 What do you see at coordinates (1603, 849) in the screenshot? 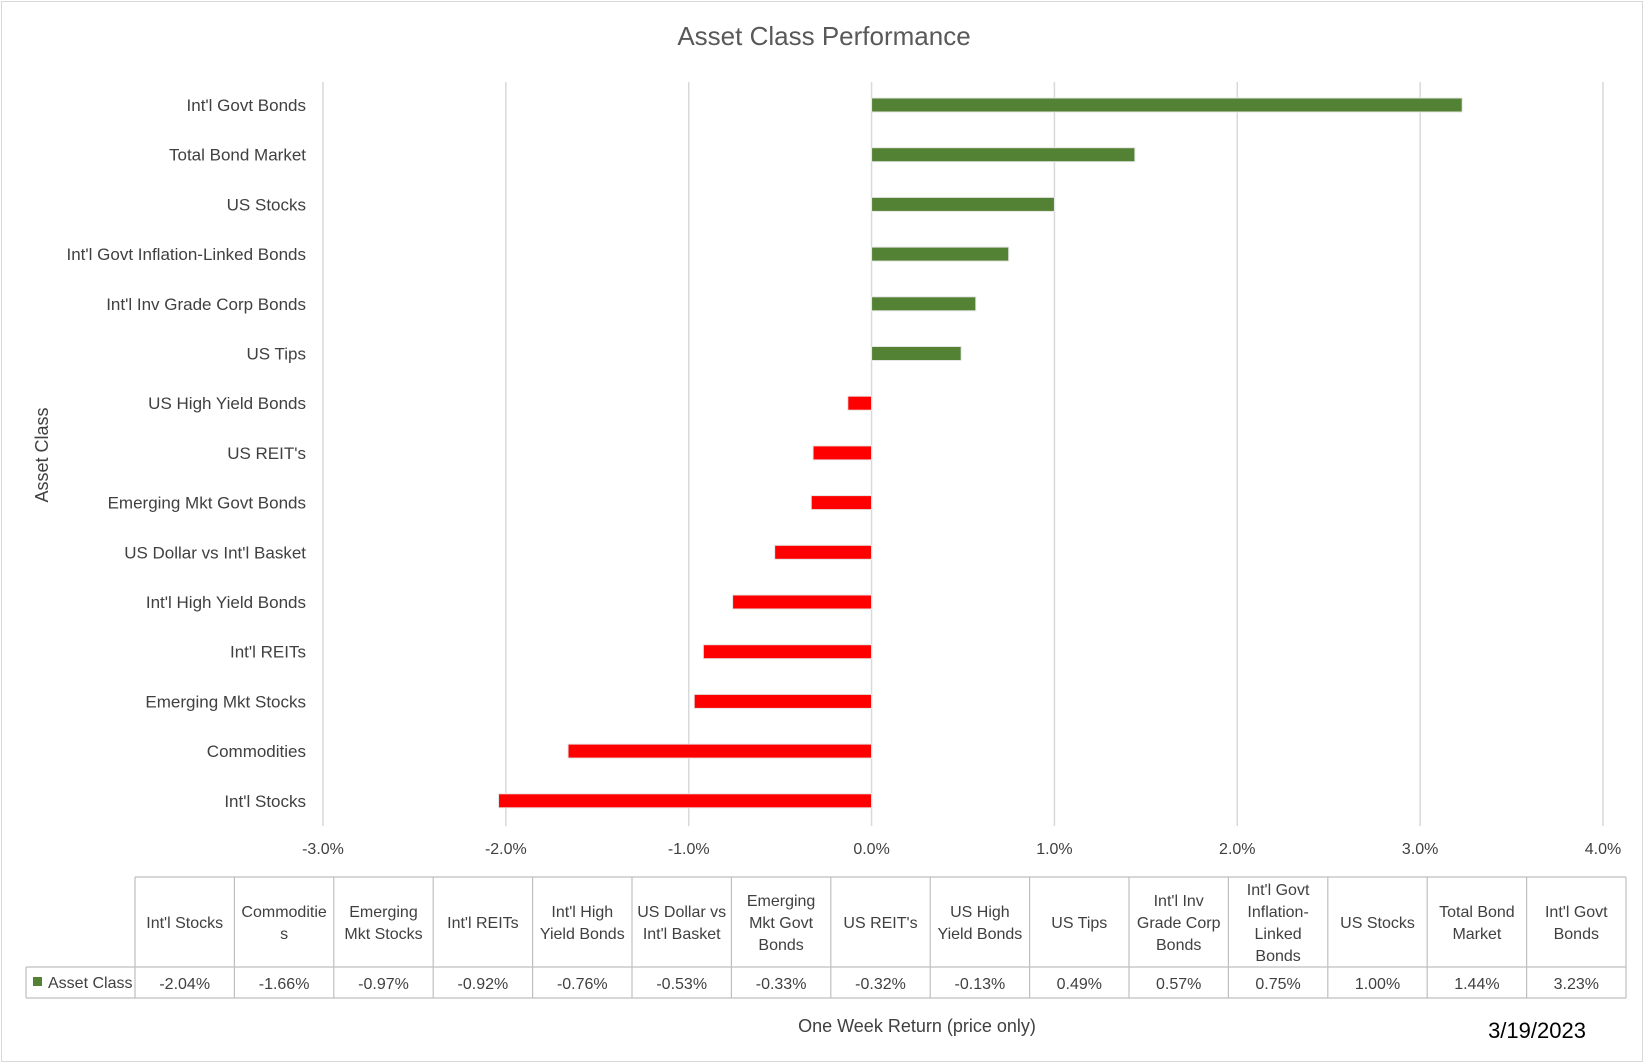
I see `x-tick-label: 4.0%` at bounding box center [1603, 849].